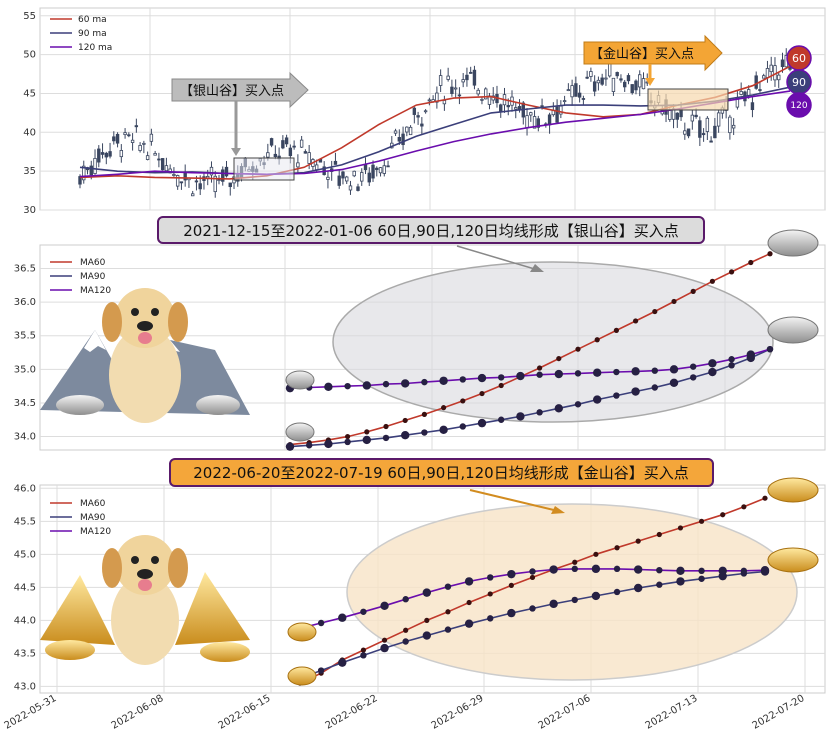 This screenshot has height=740, width=830. Describe the element at coordinates (29, 16) in the screenshot. I see `top-ytick-label: 55` at that location.